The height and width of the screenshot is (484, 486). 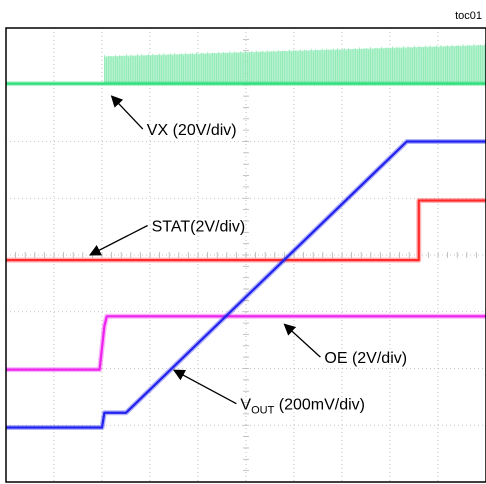 I want to click on figure-tag: toc01, so click(x=468, y=16).